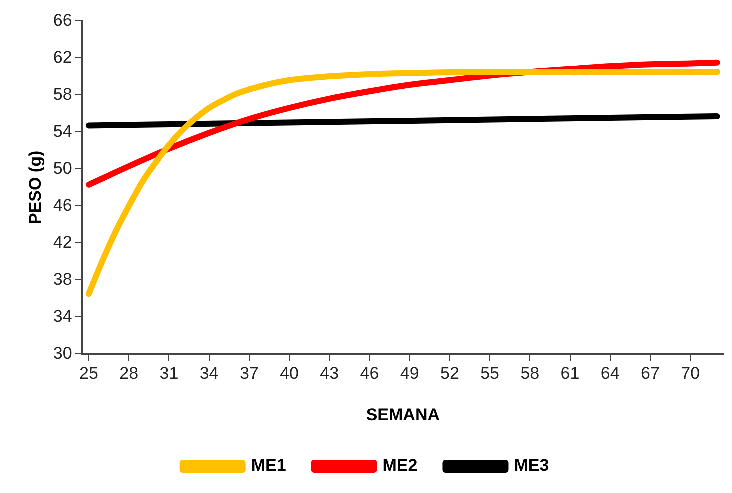 The image size is (732, 493). What do you see at coordinates (650, 374) in the screenshot?
I see `x-tick-label: 67` at bounding box center [650, 374].